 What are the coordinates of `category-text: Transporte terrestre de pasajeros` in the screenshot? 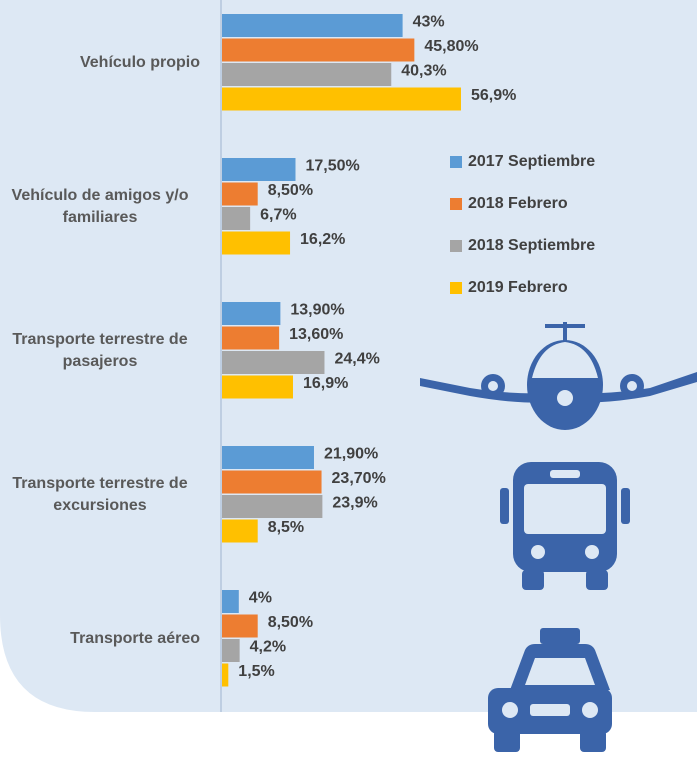 It's located at (100, 350).